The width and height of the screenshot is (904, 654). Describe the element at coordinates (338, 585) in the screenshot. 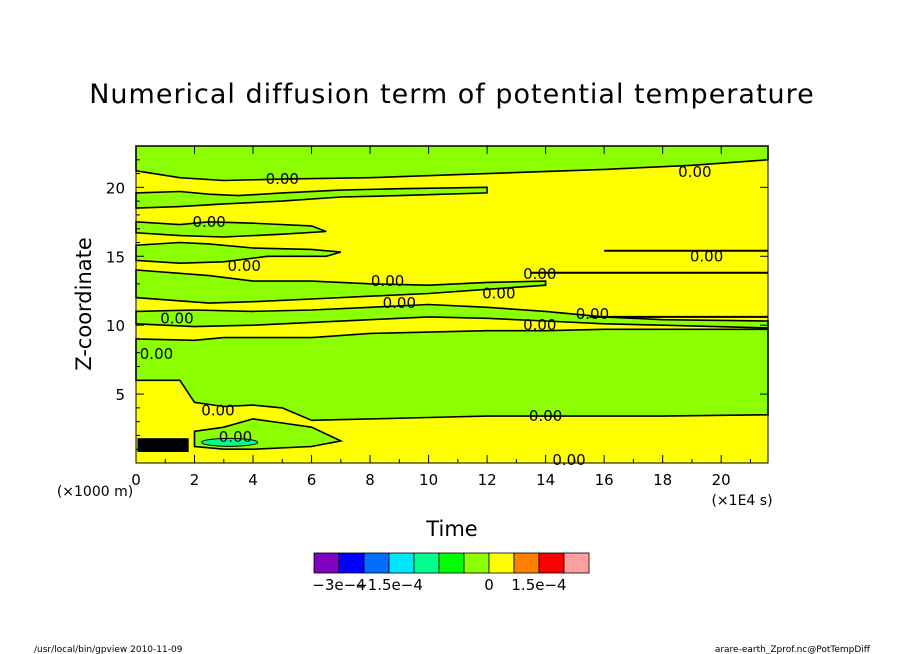

I see `colorbar-label: −3e−4` at that location.